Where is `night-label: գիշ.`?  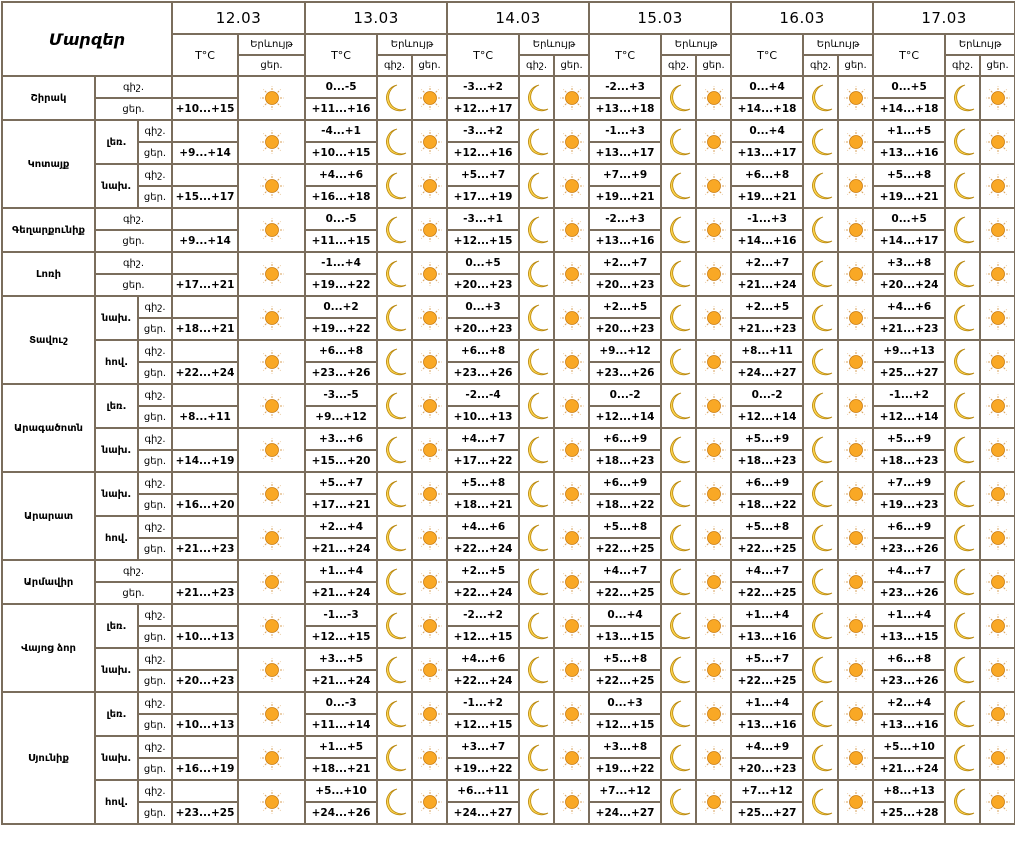
night-label: գիշ. is located at coordinates (133, 263).